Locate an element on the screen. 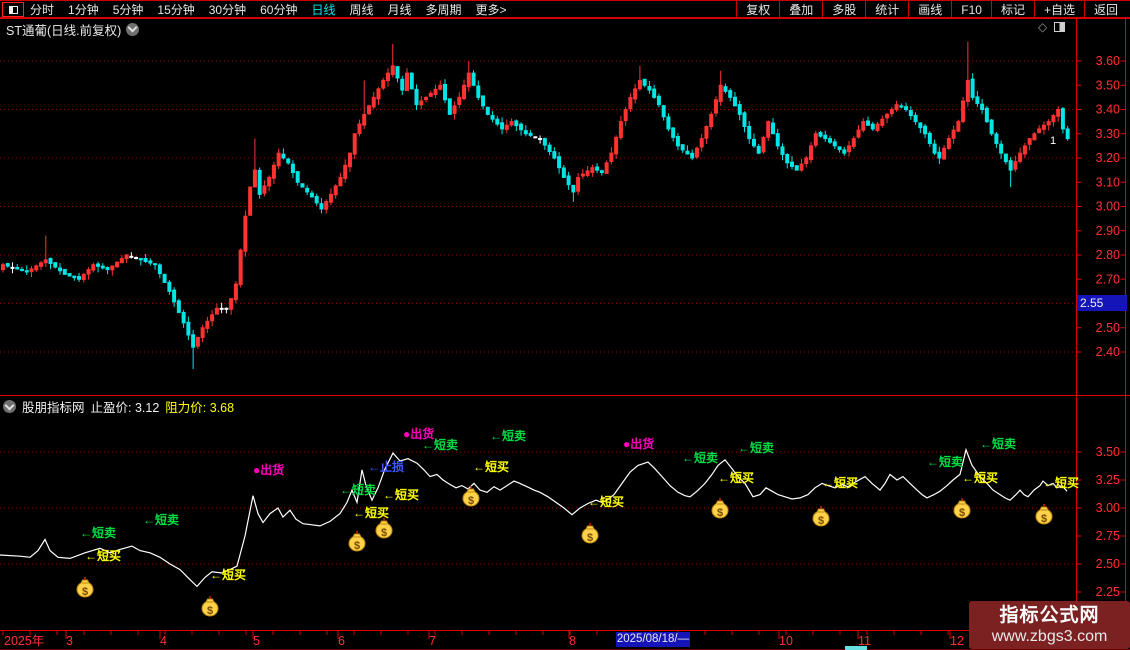  indicator-header: 股朋指标网 止盈价: 3.12 阻力价: 3.68 is located at coordinates (119, 407).